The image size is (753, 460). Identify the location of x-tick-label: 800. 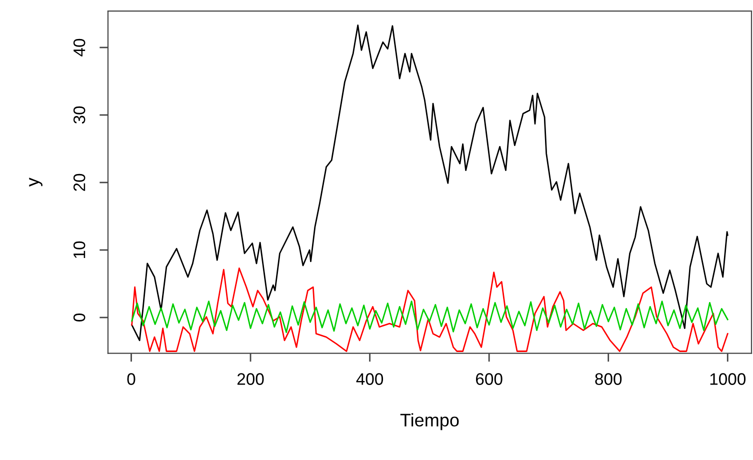
(608, 379).